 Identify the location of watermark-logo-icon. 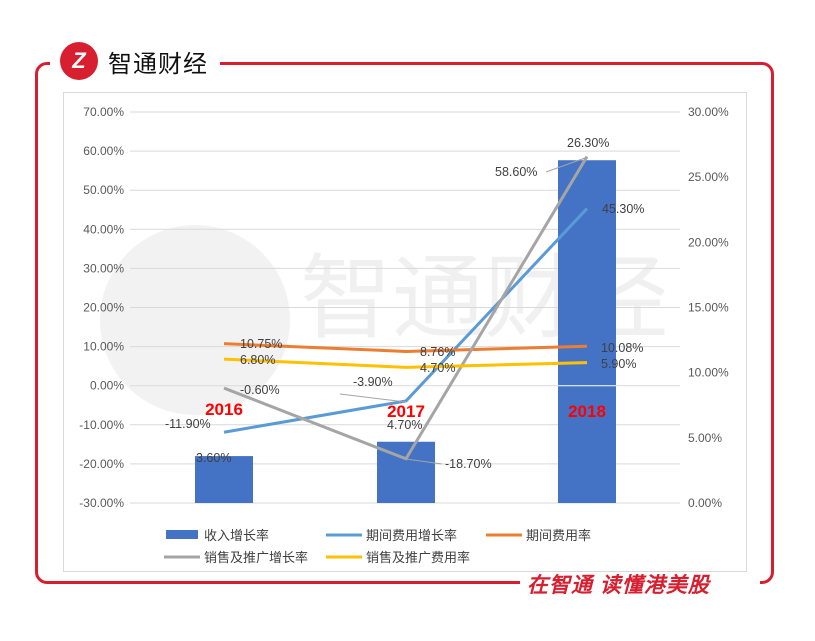
(195, 320).